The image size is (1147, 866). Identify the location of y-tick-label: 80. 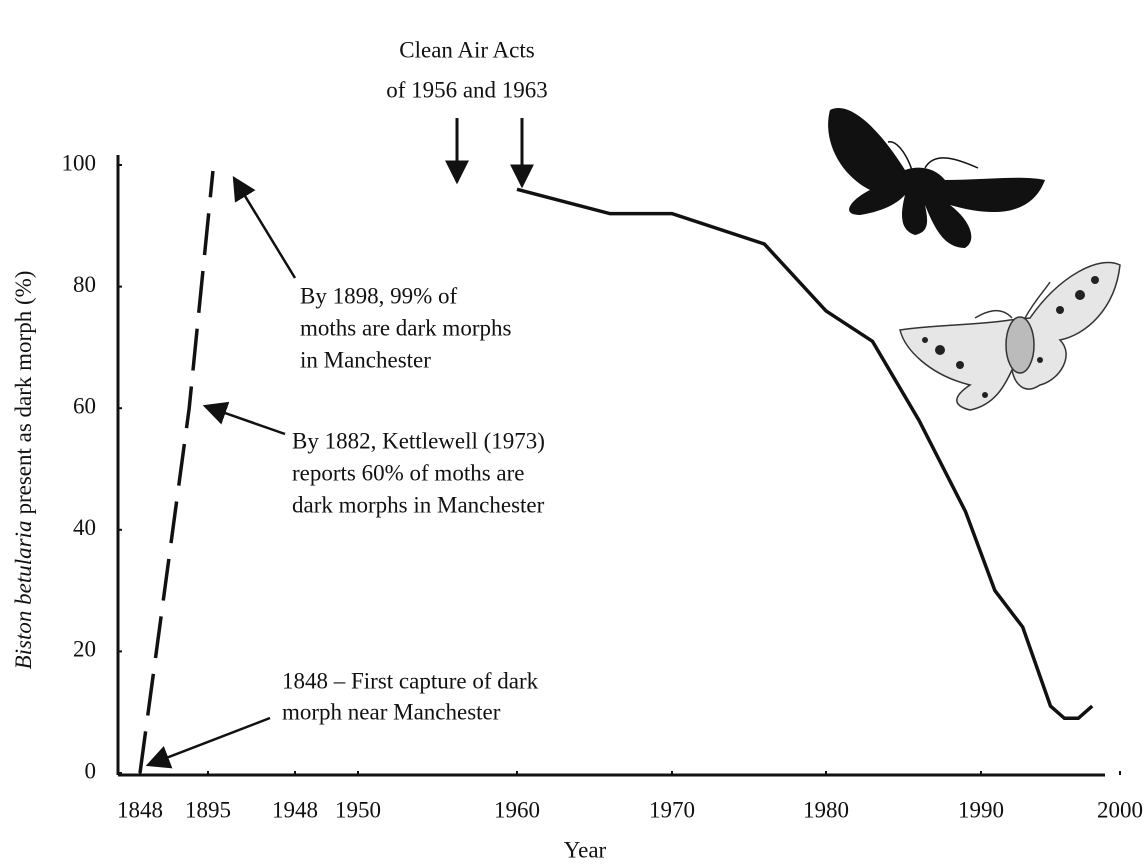
(84, 284).